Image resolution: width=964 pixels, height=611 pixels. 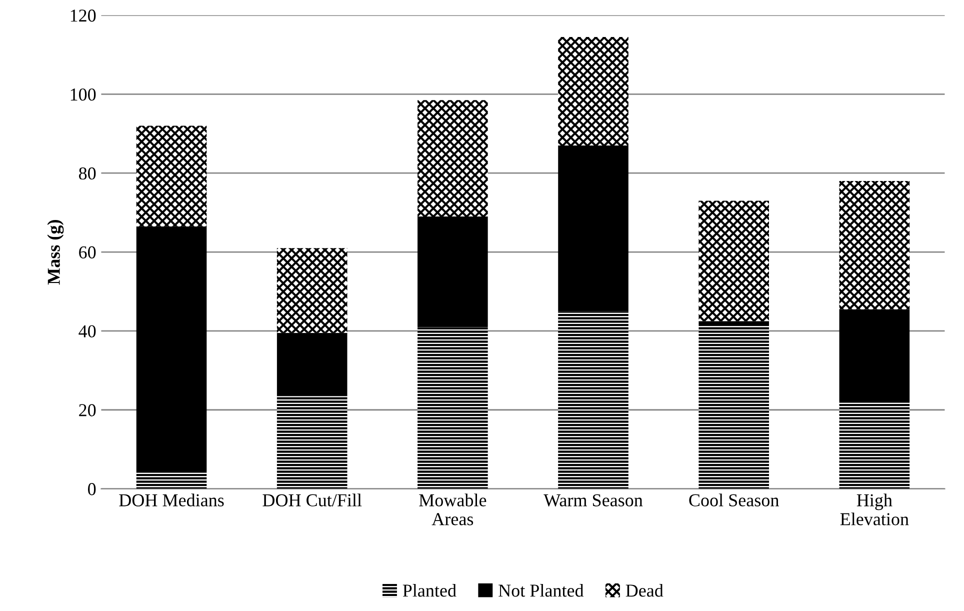 What do you see at coordinates (645, 590) in the screenshot?
I see `legend-label: Dead` at bounding box center [645, 590].